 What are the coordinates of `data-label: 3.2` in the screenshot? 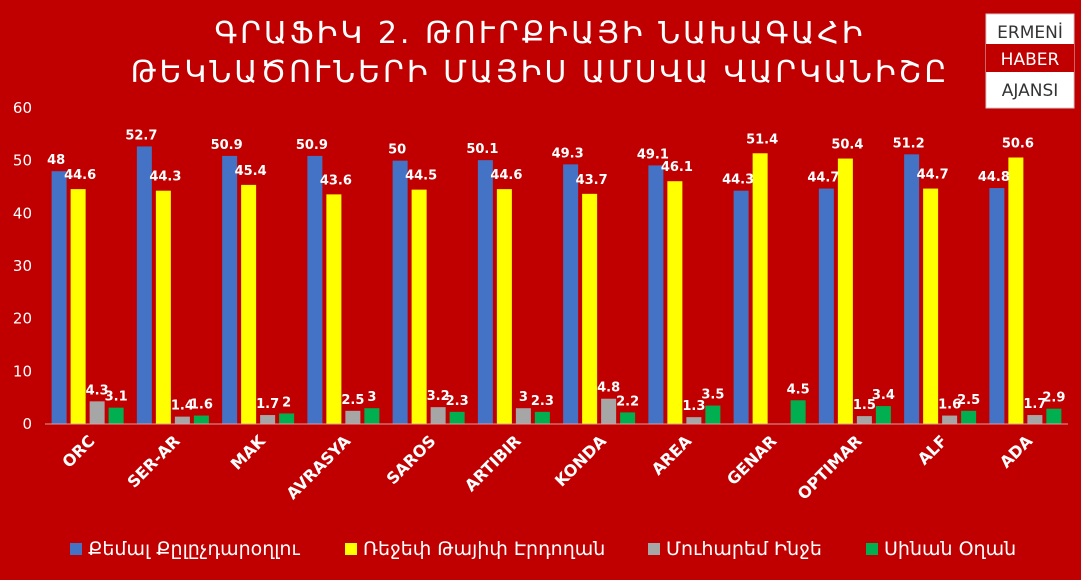 It's located at (438, 396).